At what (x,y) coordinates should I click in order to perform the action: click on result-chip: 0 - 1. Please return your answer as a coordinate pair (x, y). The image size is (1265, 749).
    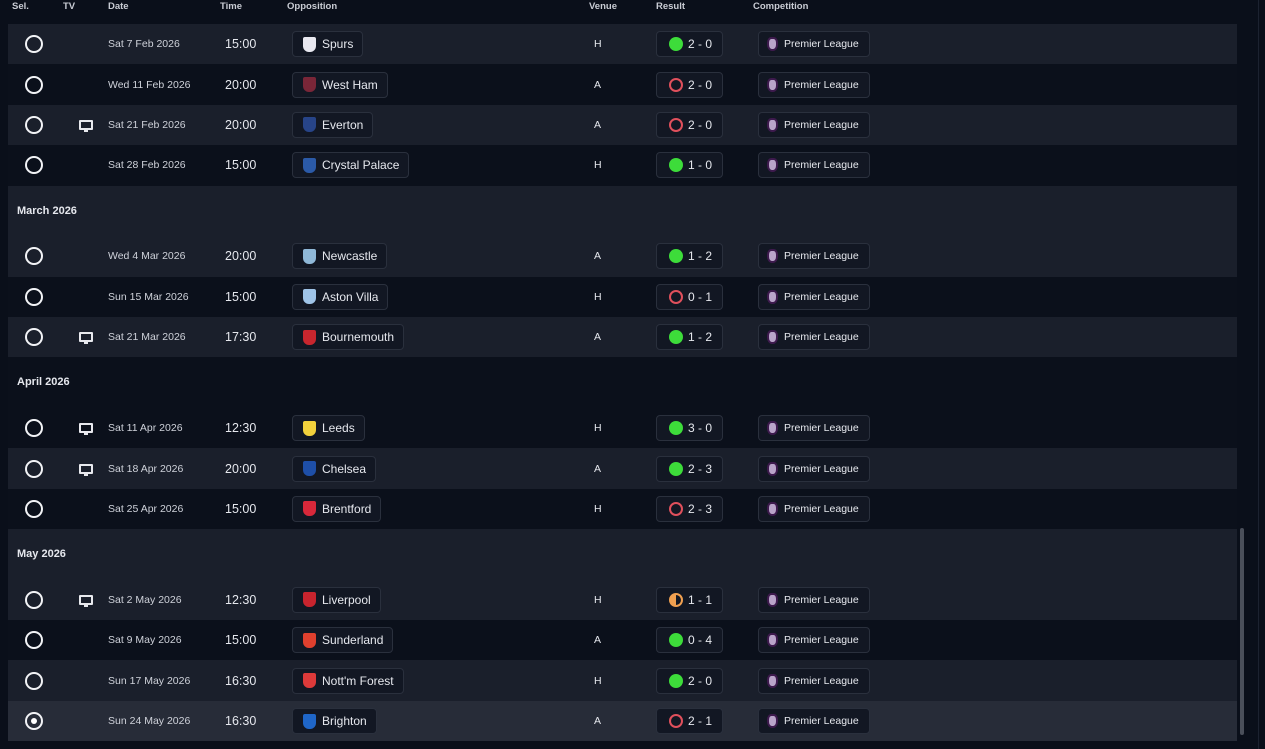
    Looking at the image, I should click on (690, 296).